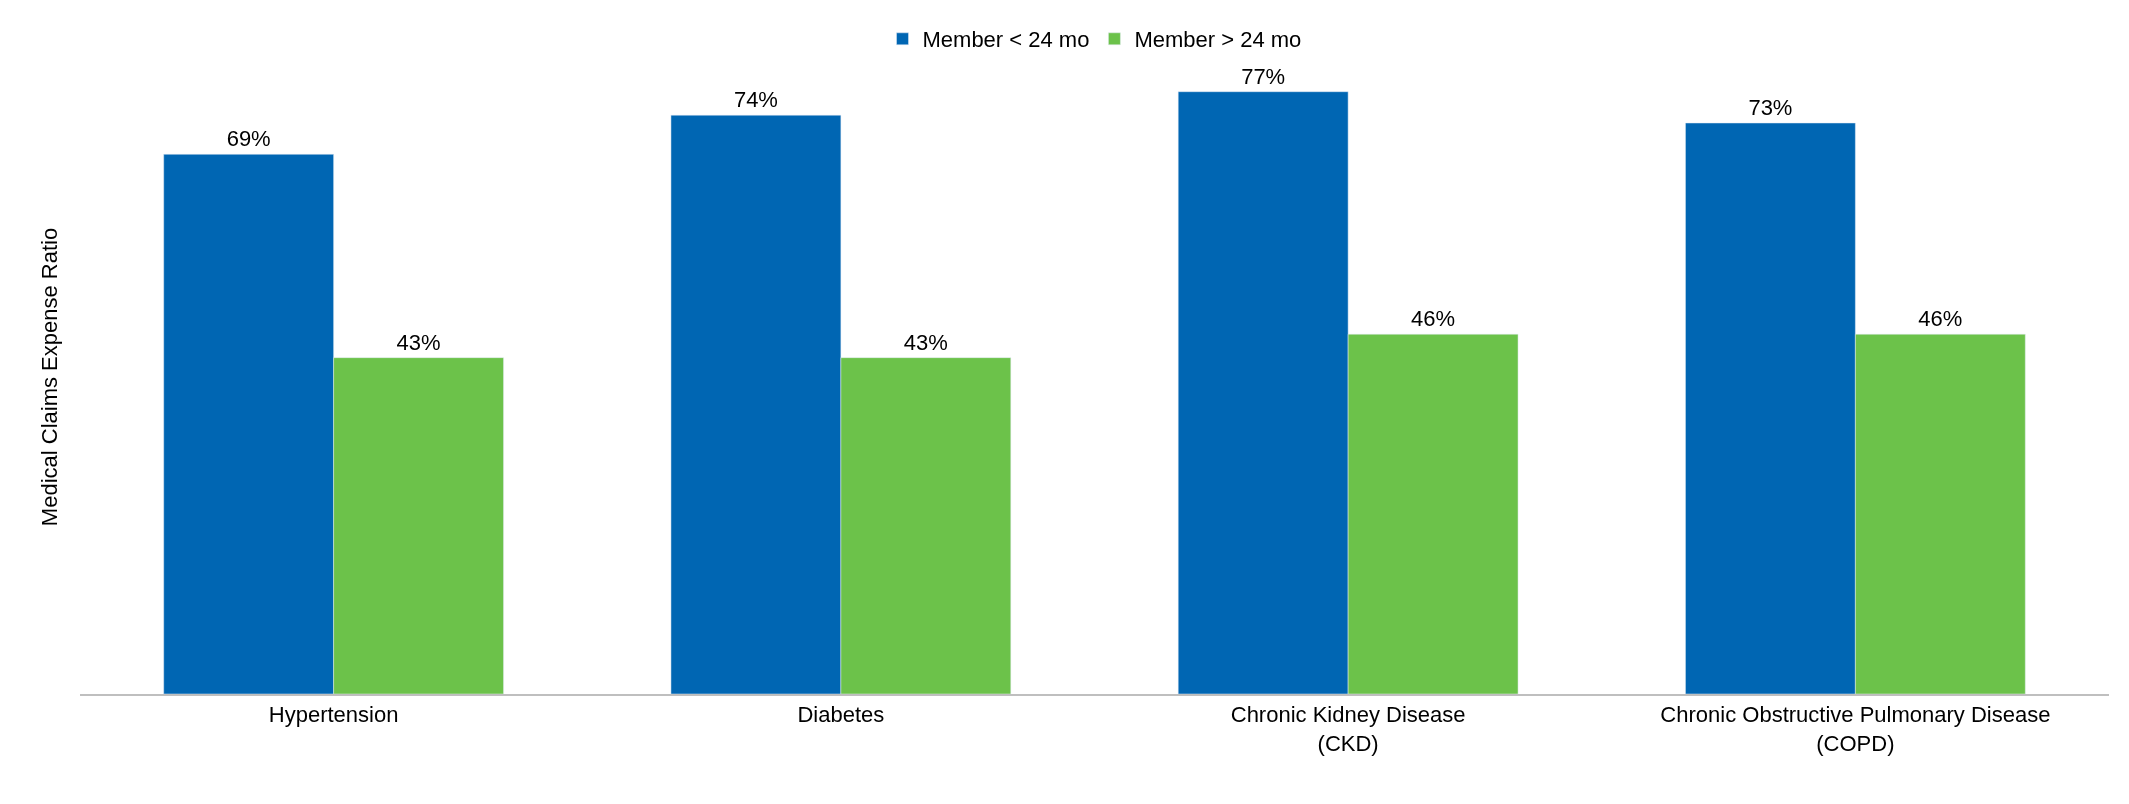 The height and width of the screenshot is (804, 2129). I want to click on x-tick-label: Chronic Obstructive Pulmonary Disease (COPD), so click(1855, 729).